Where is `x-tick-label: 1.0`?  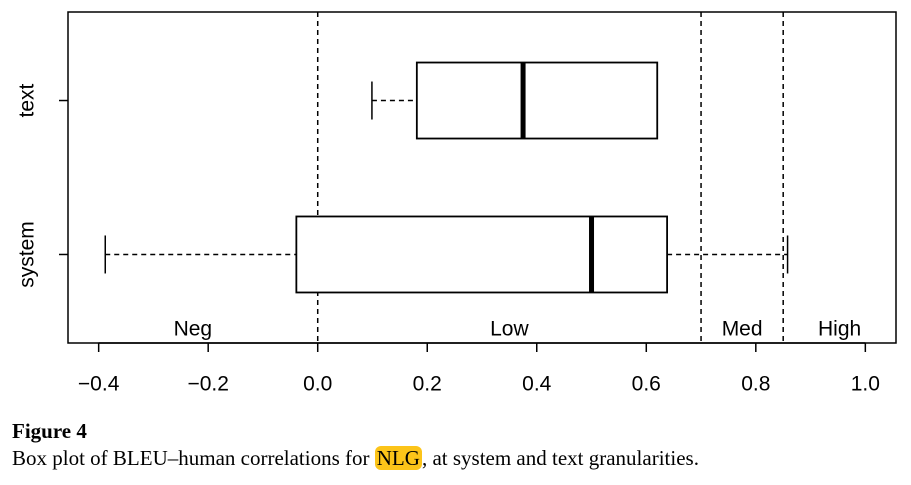
x-tick-label: 1.0 is located at coordinates (865, 384).